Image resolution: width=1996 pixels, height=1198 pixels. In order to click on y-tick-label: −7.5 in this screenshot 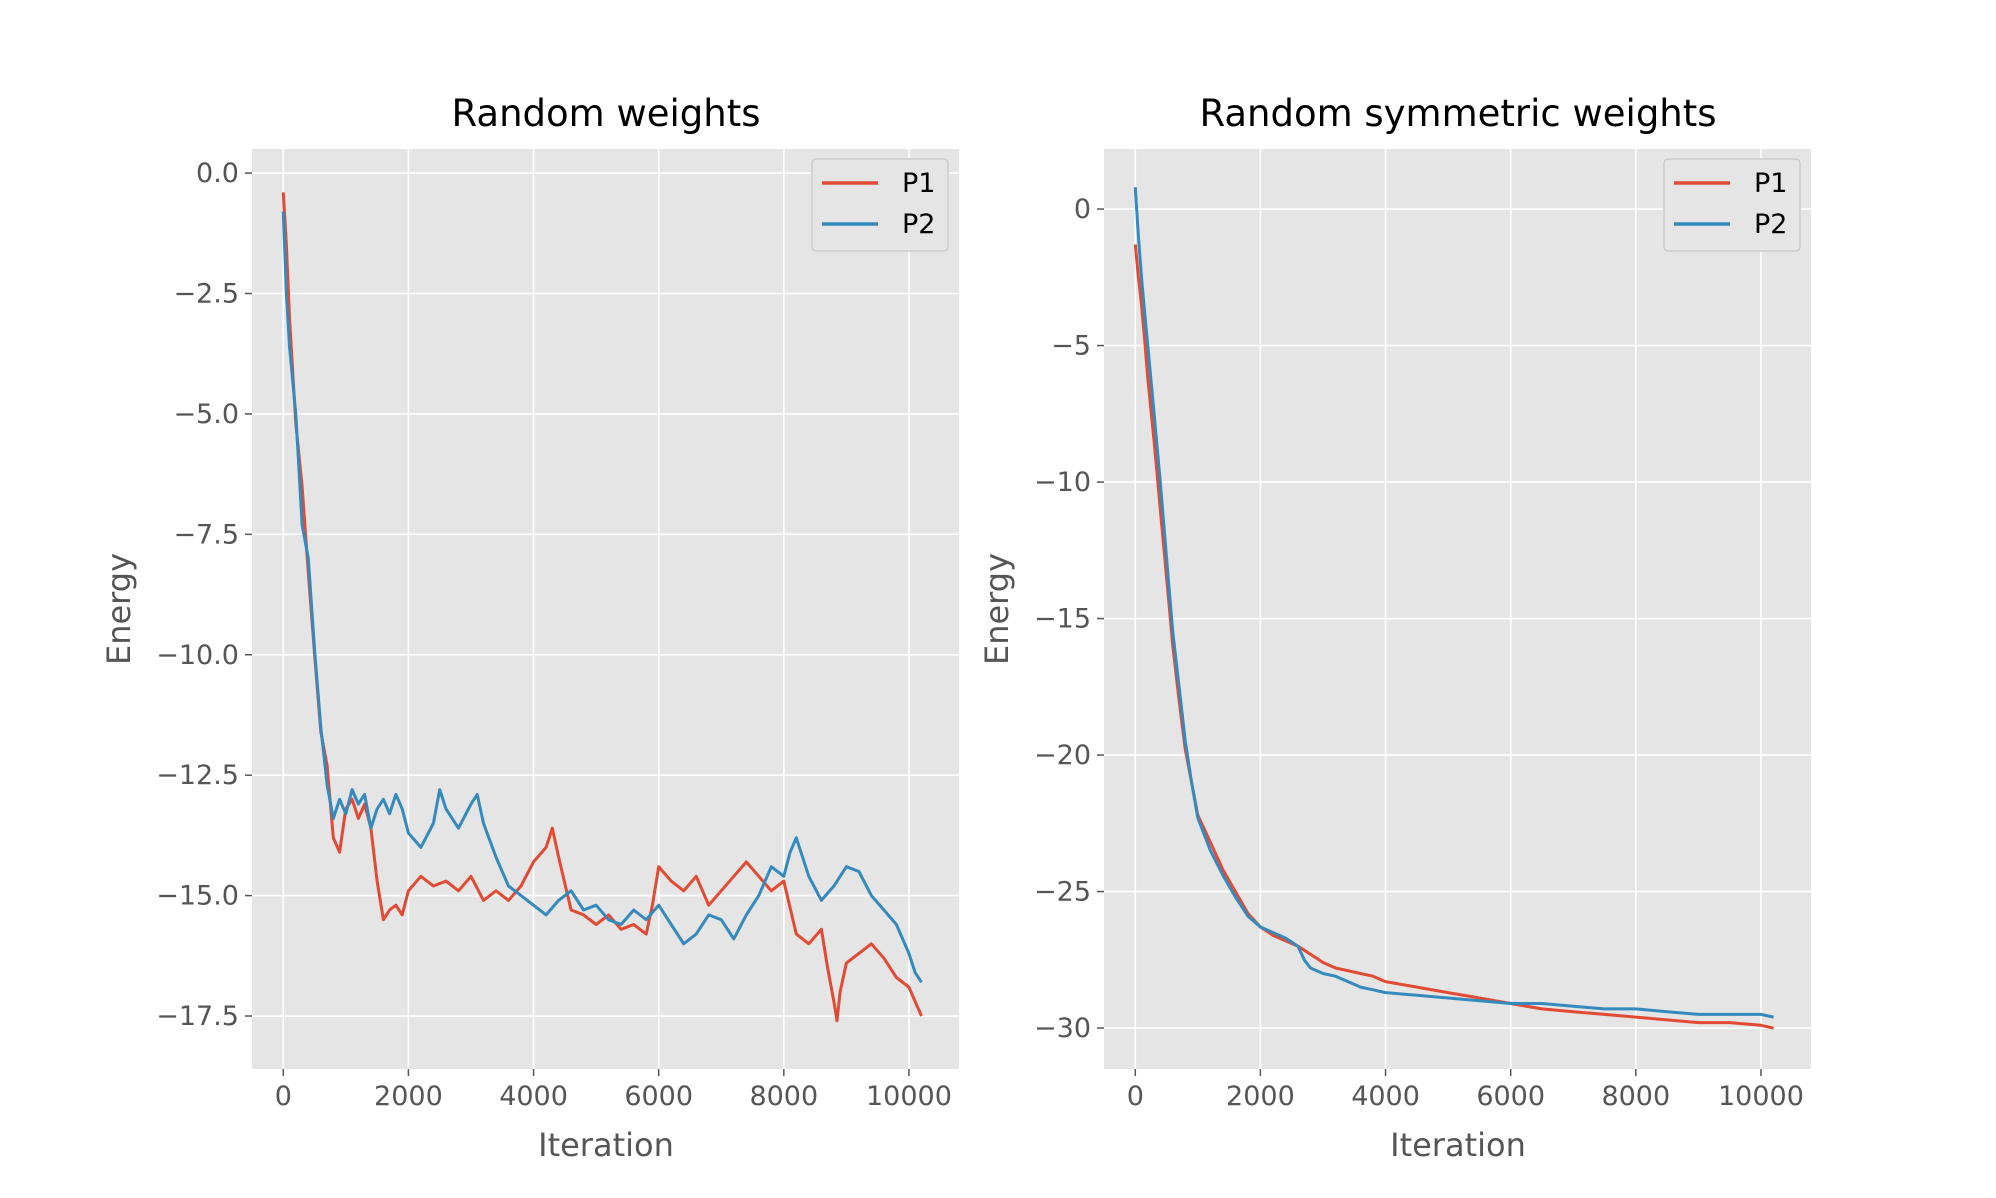, I will do `click(206, 534)`.